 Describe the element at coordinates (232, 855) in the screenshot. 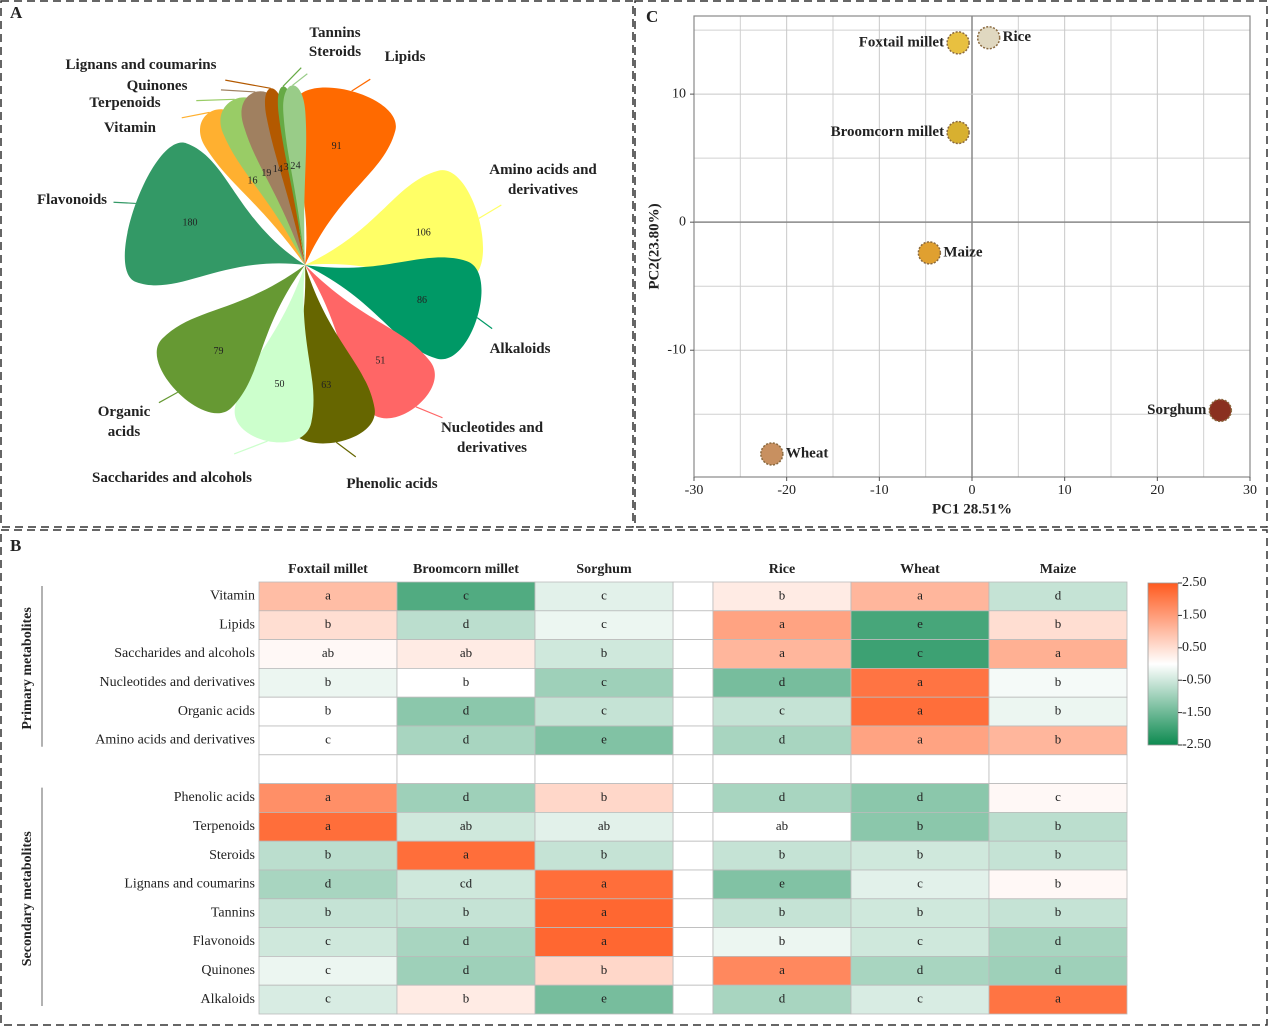

I see `row-label: Steroids` at that location.